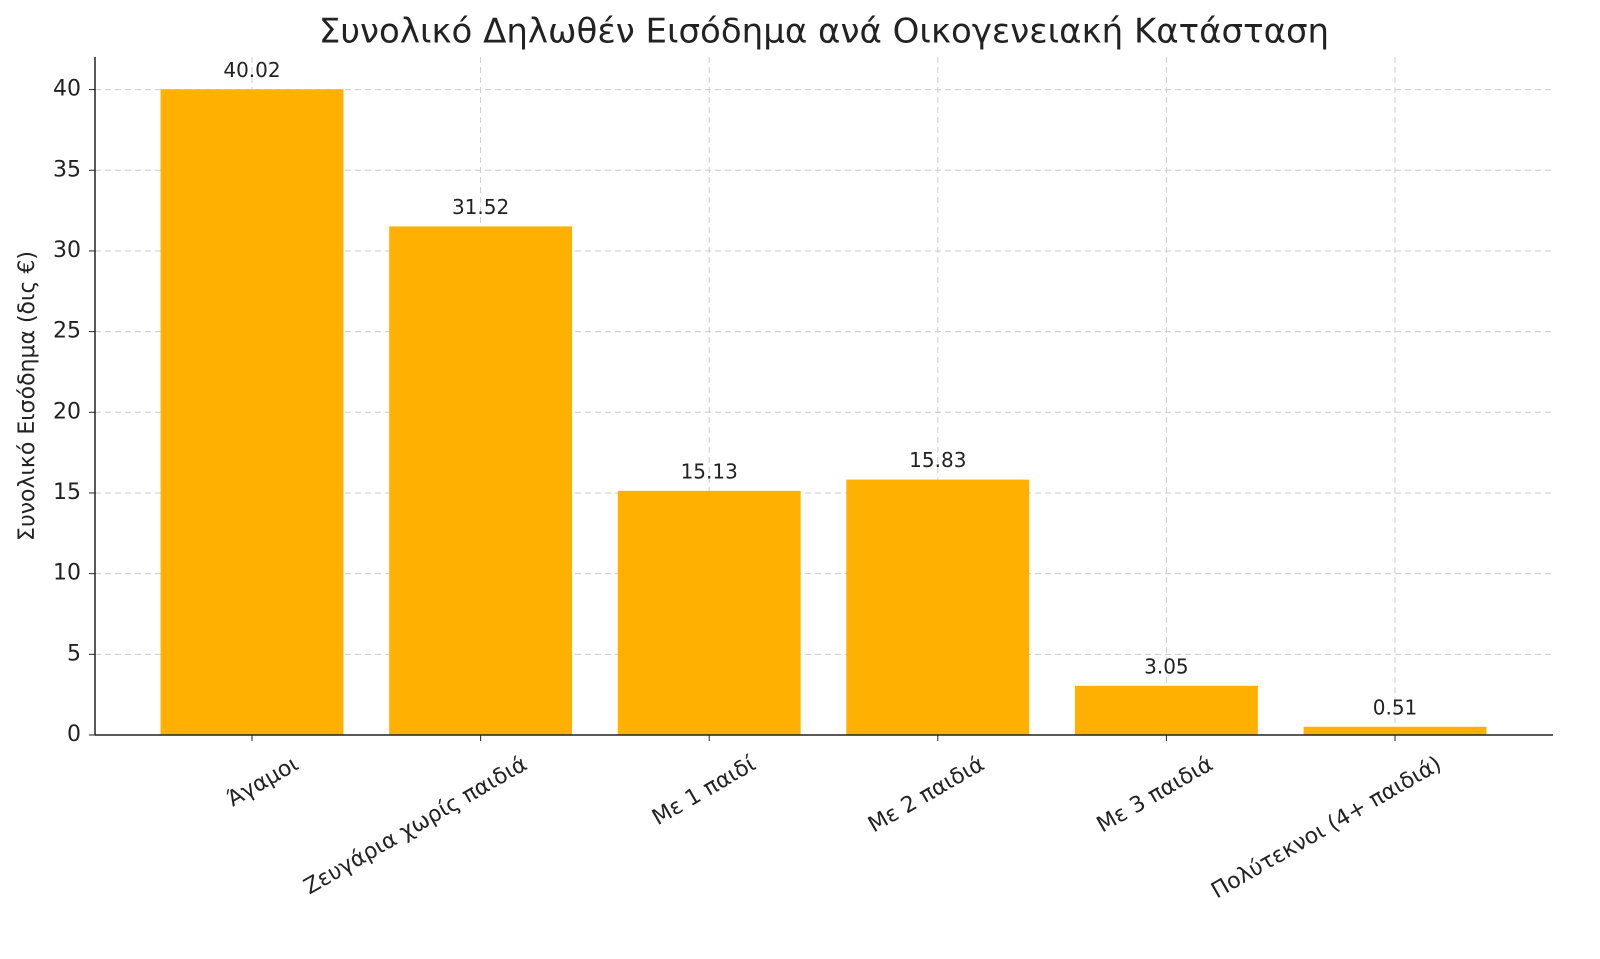  I want to click on x-tick-label: Ζευγάρια χωρίς παιδιά, so click(416, 826).